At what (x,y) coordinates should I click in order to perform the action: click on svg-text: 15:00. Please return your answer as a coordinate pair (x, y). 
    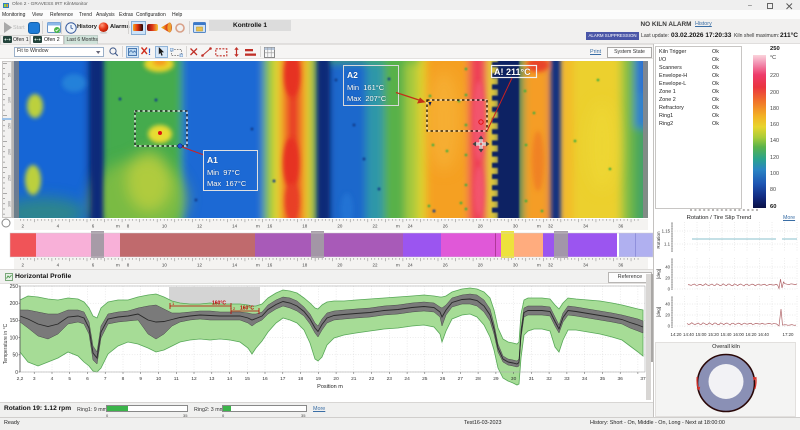
    Looking at the image, I should click on (702, 334).